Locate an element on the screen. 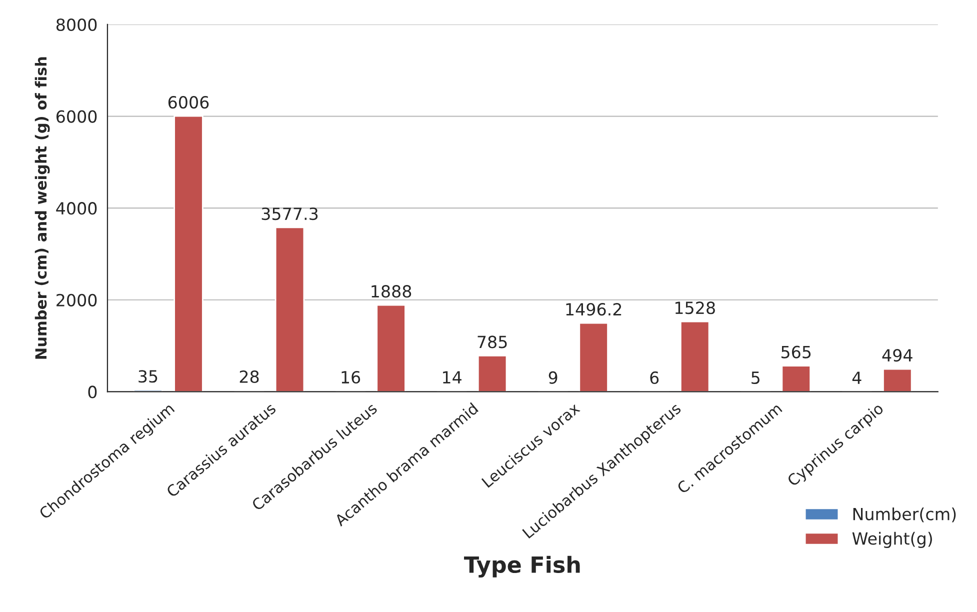 Image resolution: width=977 pixels, height=612 pixels. y-tick-label: 6000 is located at coordinates (76, 116).